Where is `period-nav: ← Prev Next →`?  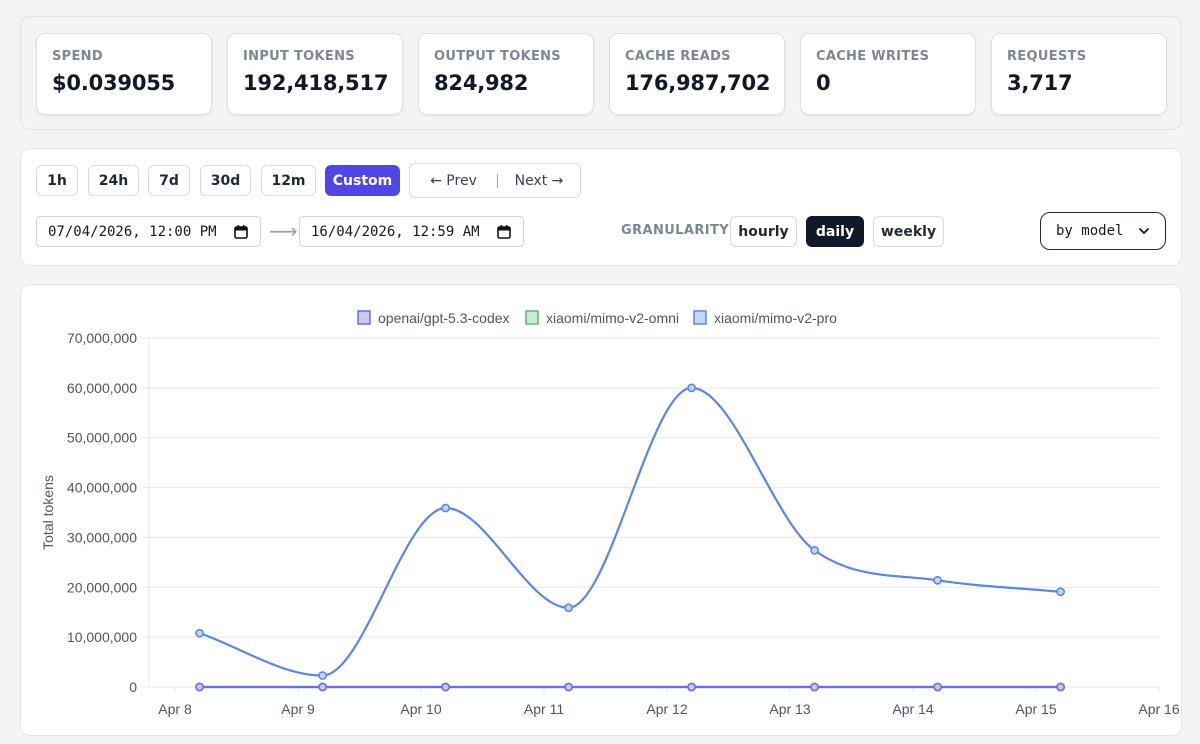
period-nav: ← Prev Next → is located at coordinates (495, 180).